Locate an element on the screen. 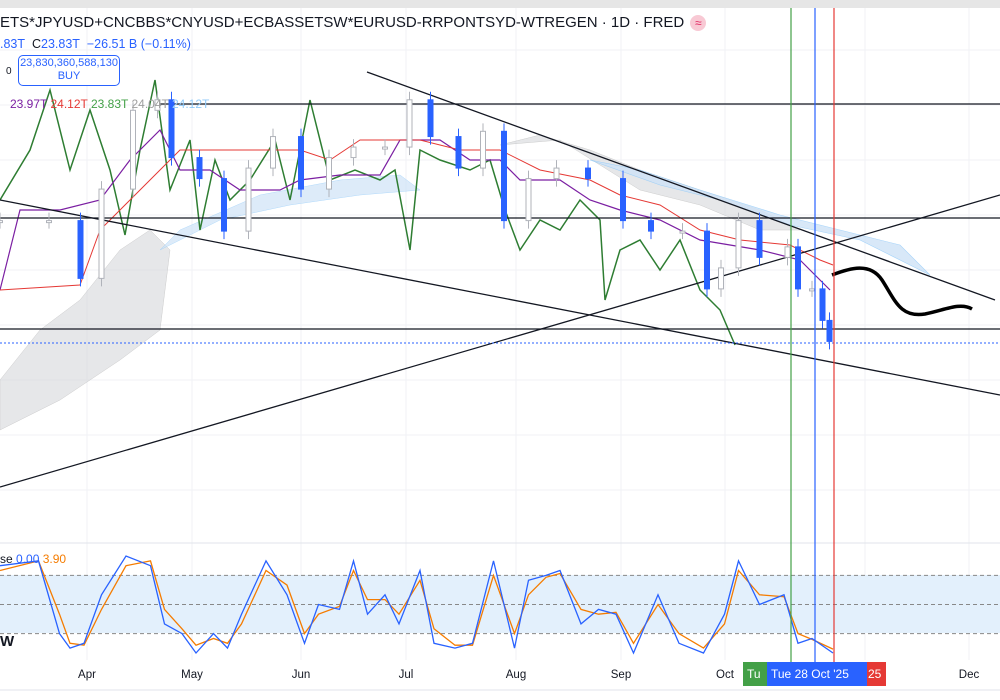  buy-label: BUY is located at coordinates (69, 76).